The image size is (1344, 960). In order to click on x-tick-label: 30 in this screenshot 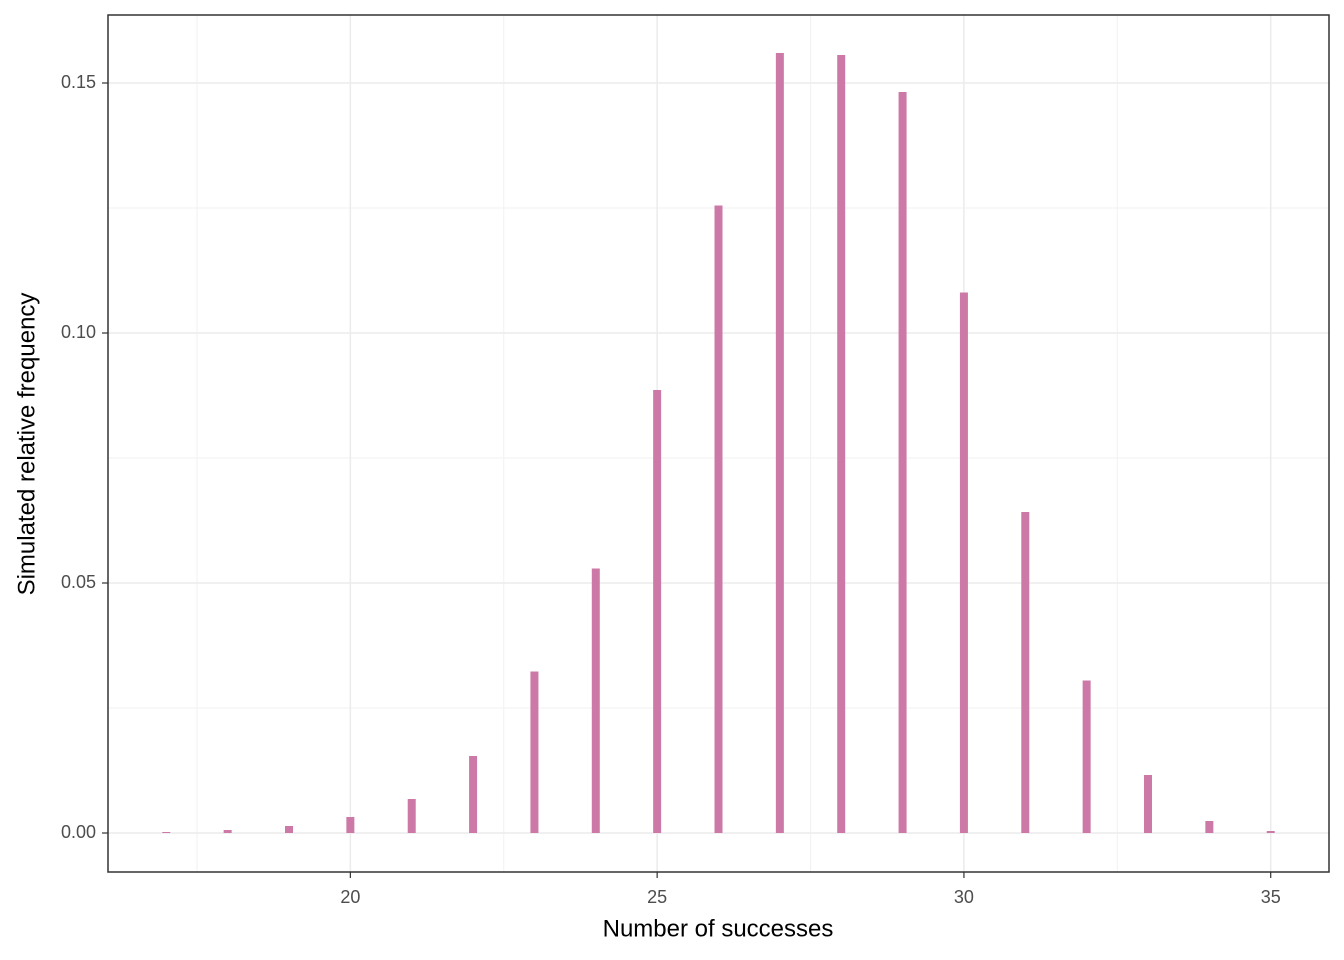, I will do `click(964, 897)`.